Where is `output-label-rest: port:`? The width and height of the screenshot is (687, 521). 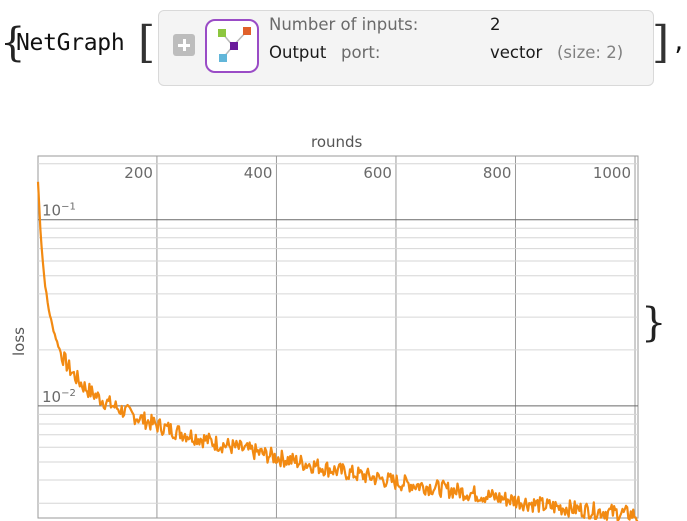 output-label-rest: port: is located at coordinates (361, 52).